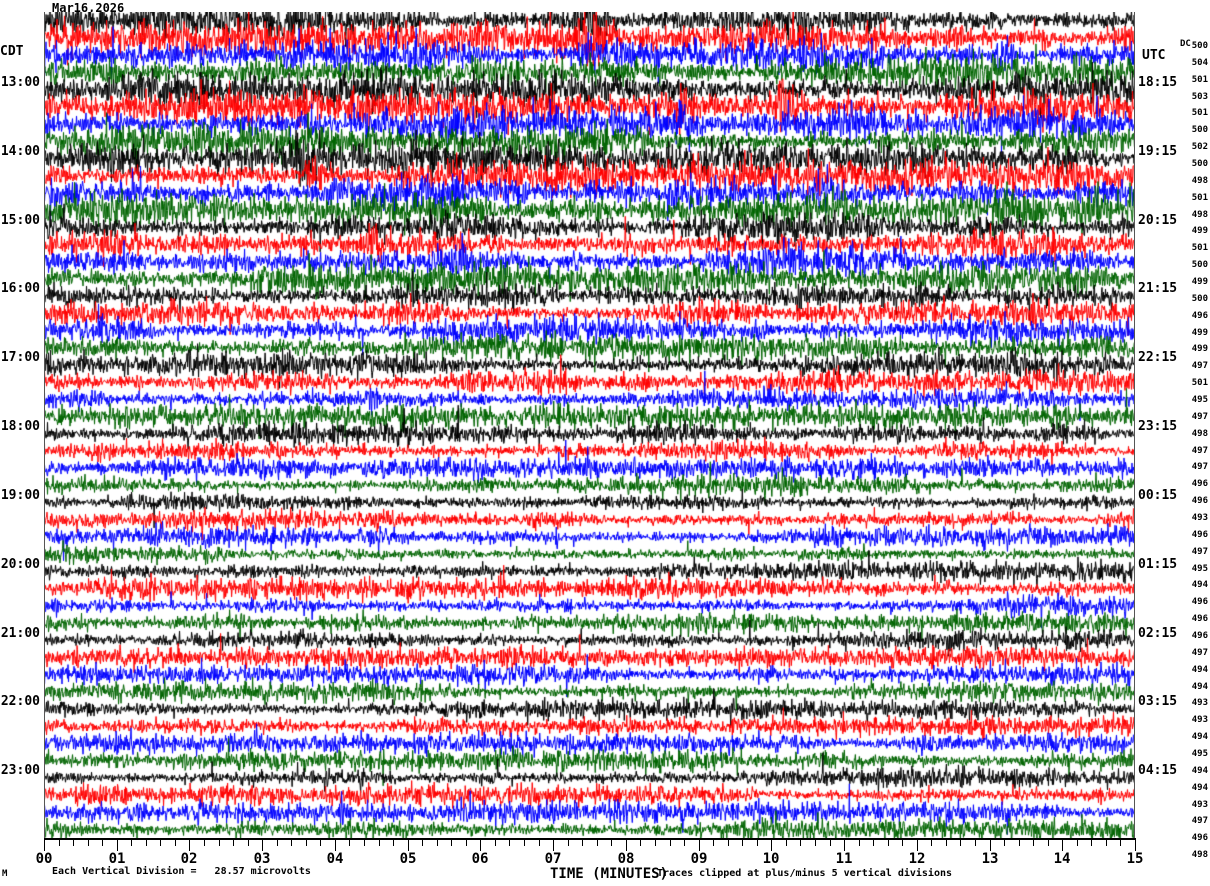 This screenshot has height=886, width=1210. What do you see at coordinates (1199, 62) in the screenshot?
I see `dc-value: 504` at bounding box center [1199, 62].